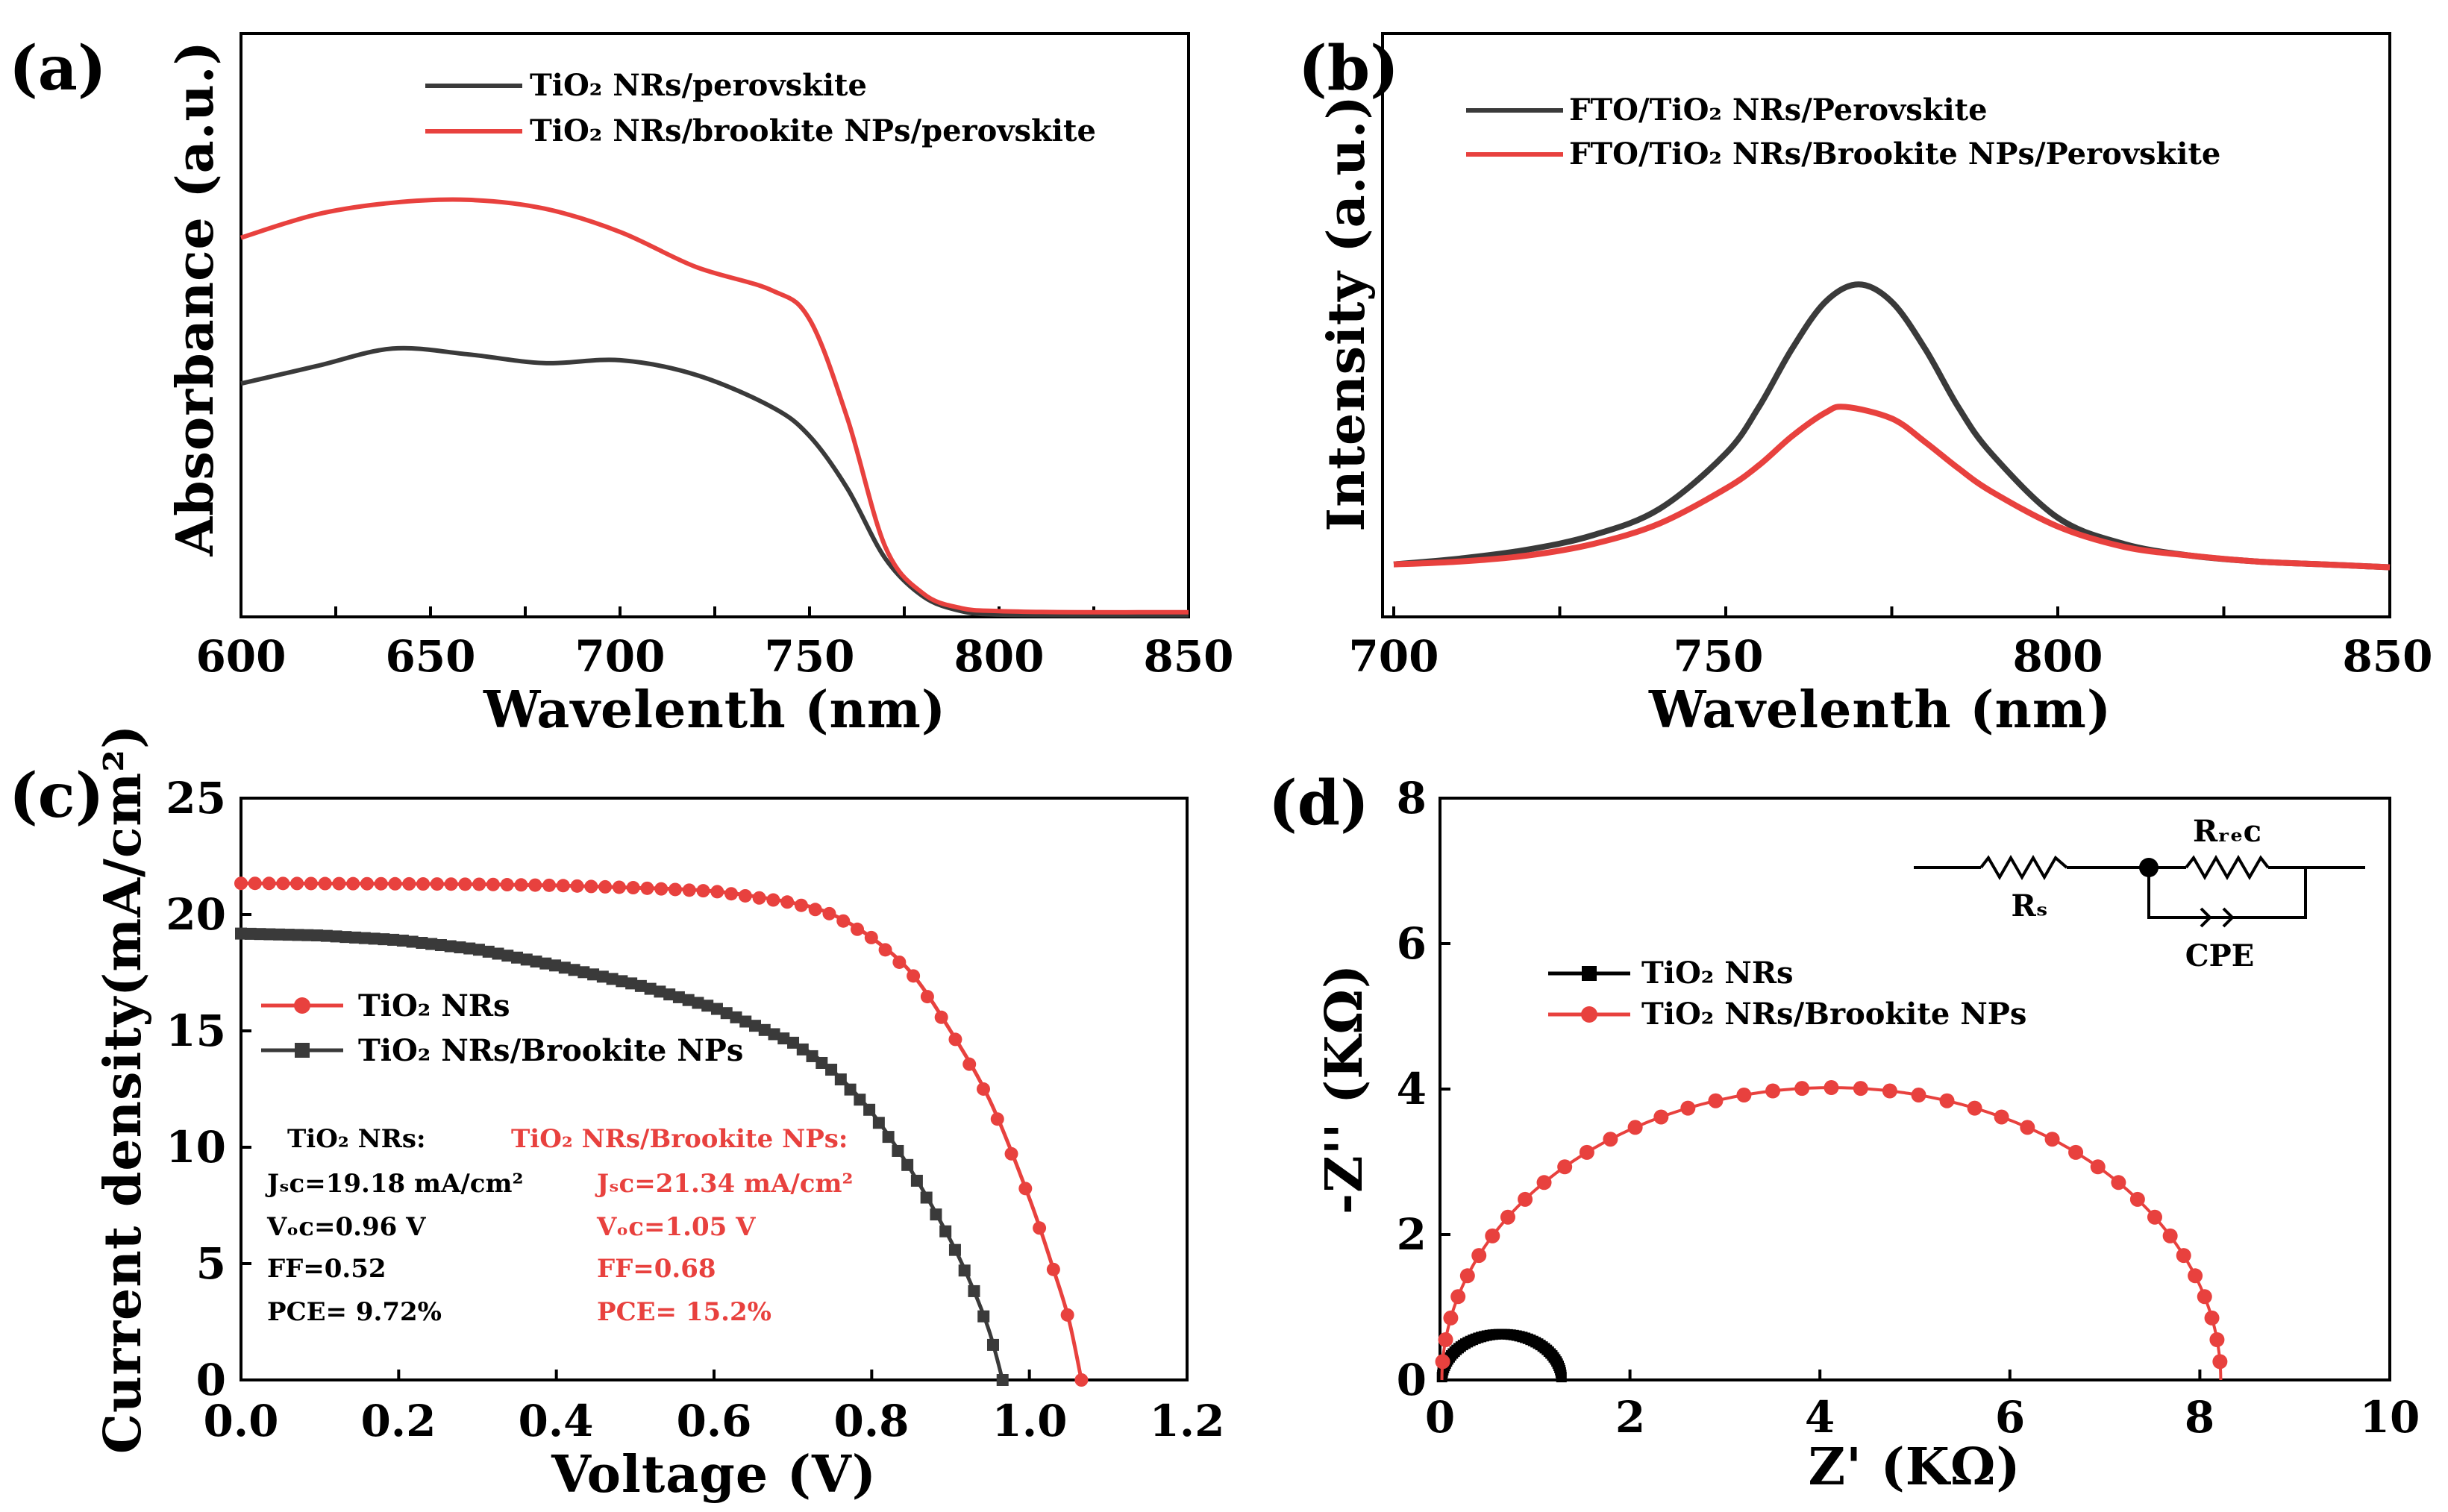 The image size is (2448, 1512). I want to click on panel-d-xtick: 0, so click(1440, 1417).